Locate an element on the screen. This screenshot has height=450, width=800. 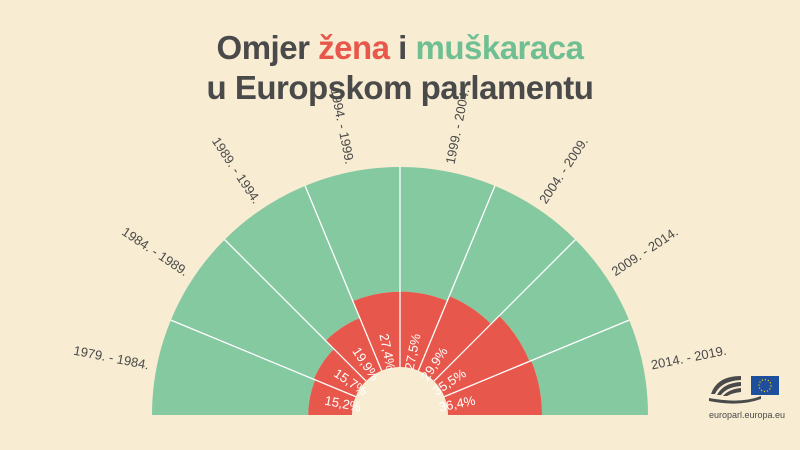
european-parliament-logo-icon is located at coordinates (744, 390).